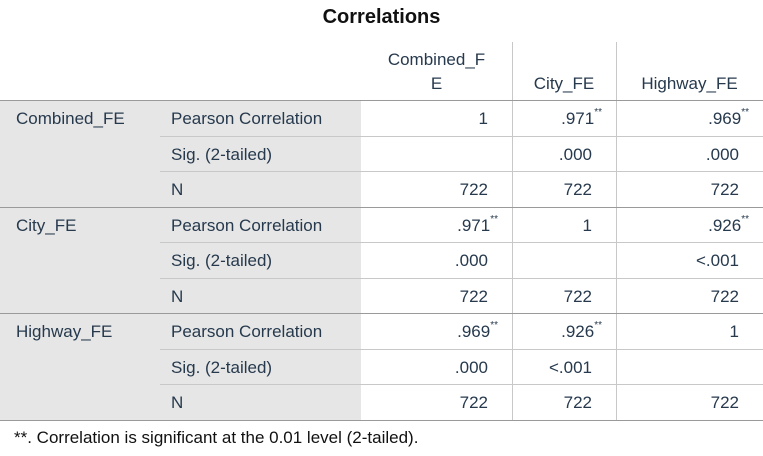 This screenshot has width=763, height=456. Describe the element at coordinates (689, 83) in the screenshot. I see `column-header: Highway_FE` at that location.